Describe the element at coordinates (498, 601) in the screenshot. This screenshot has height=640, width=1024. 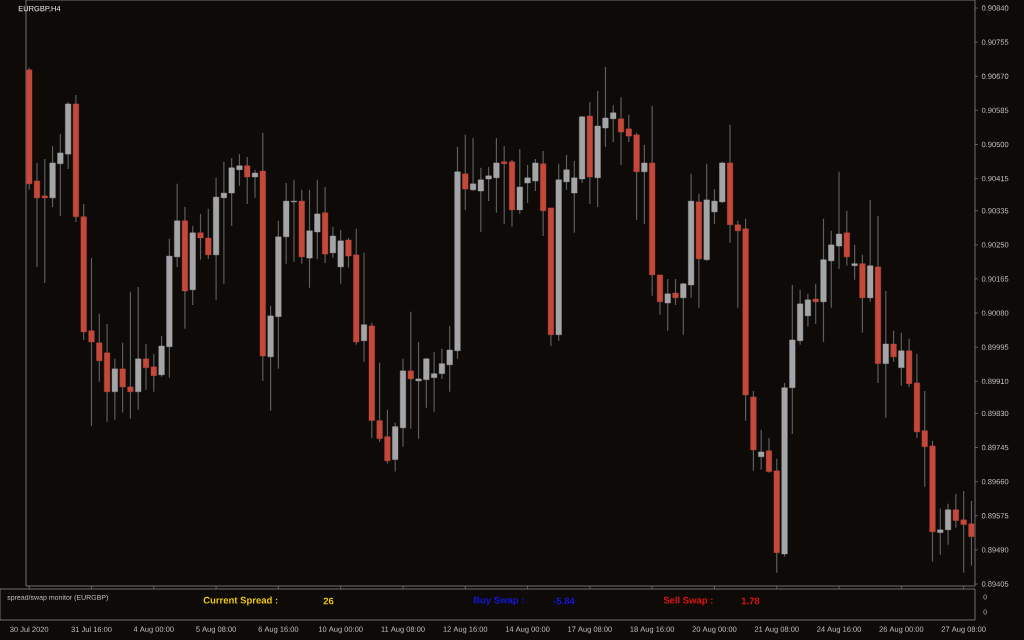
I see `text: Buy Swap :` at that location.